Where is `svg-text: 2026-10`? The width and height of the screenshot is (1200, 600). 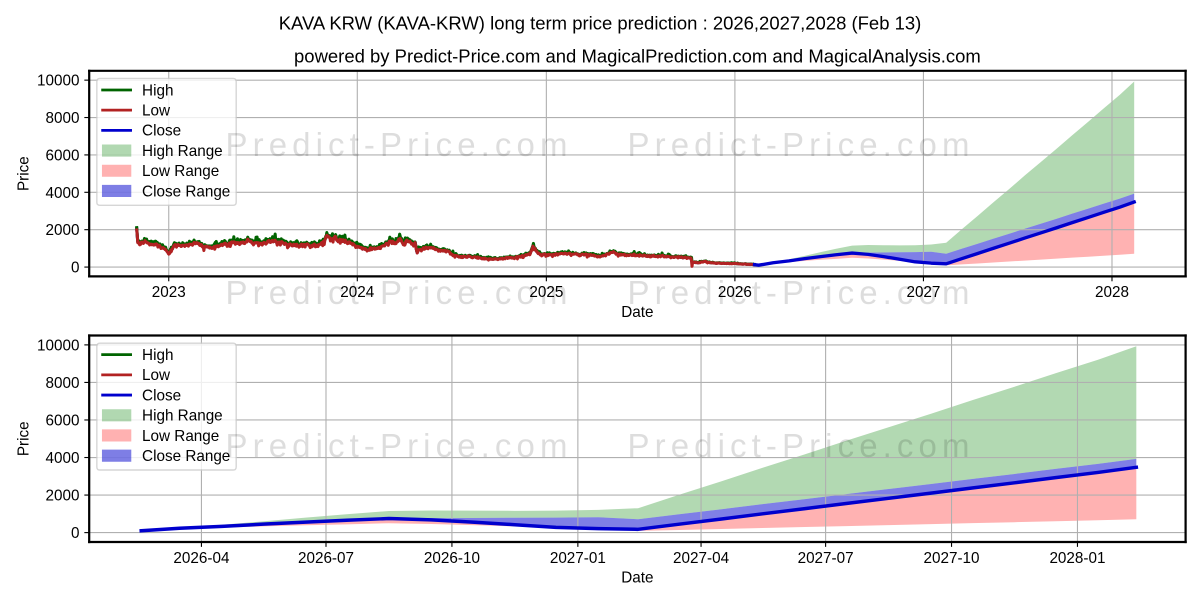
svg-text: 2026-10 is located at coordinates (452, 558).